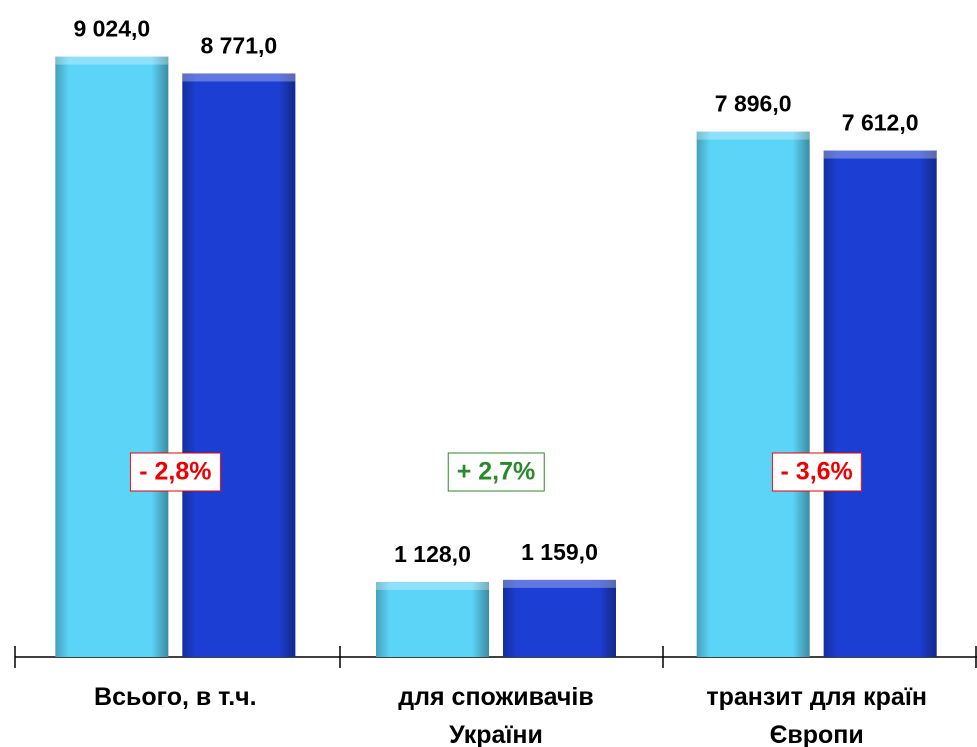  I want to click on x-tick-label: транзит для країн Європи, so click(816, 715).